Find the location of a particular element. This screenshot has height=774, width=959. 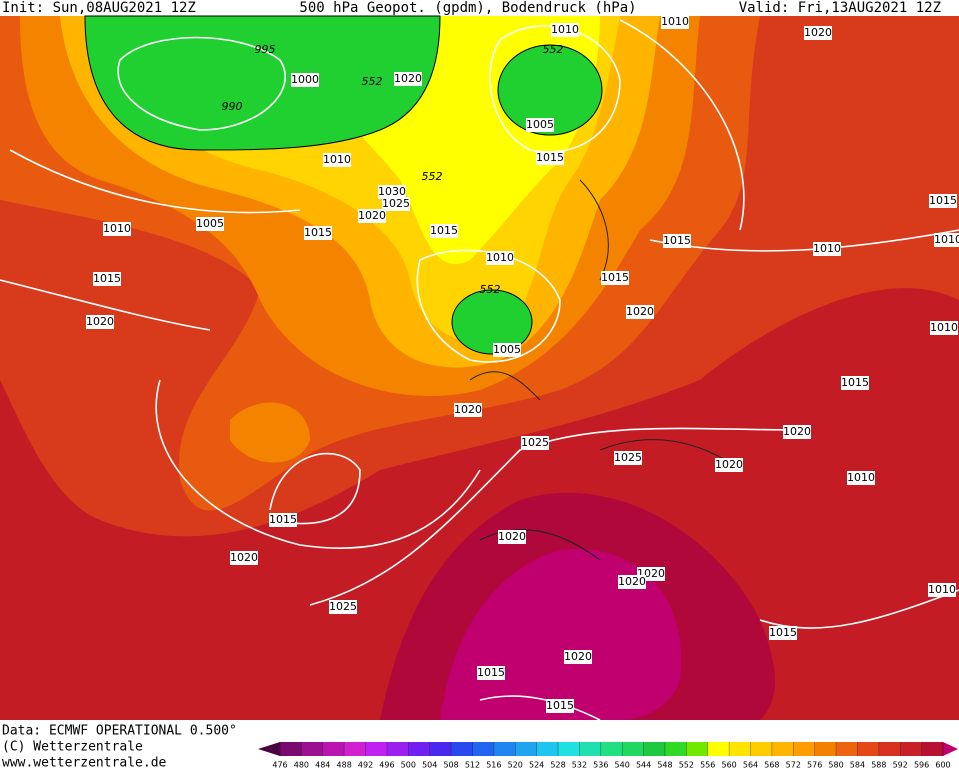

colorbar-label: 524 is located at coordinates (536, 765).